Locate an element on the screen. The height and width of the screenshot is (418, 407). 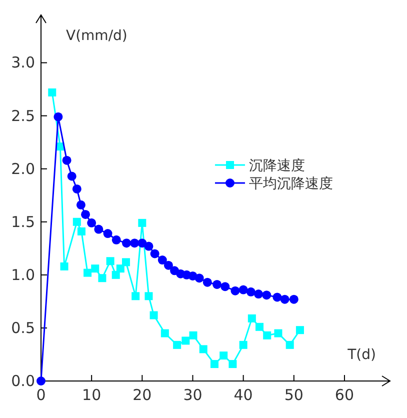
x-tick-label: 50 is located at coordinates (294, 395).